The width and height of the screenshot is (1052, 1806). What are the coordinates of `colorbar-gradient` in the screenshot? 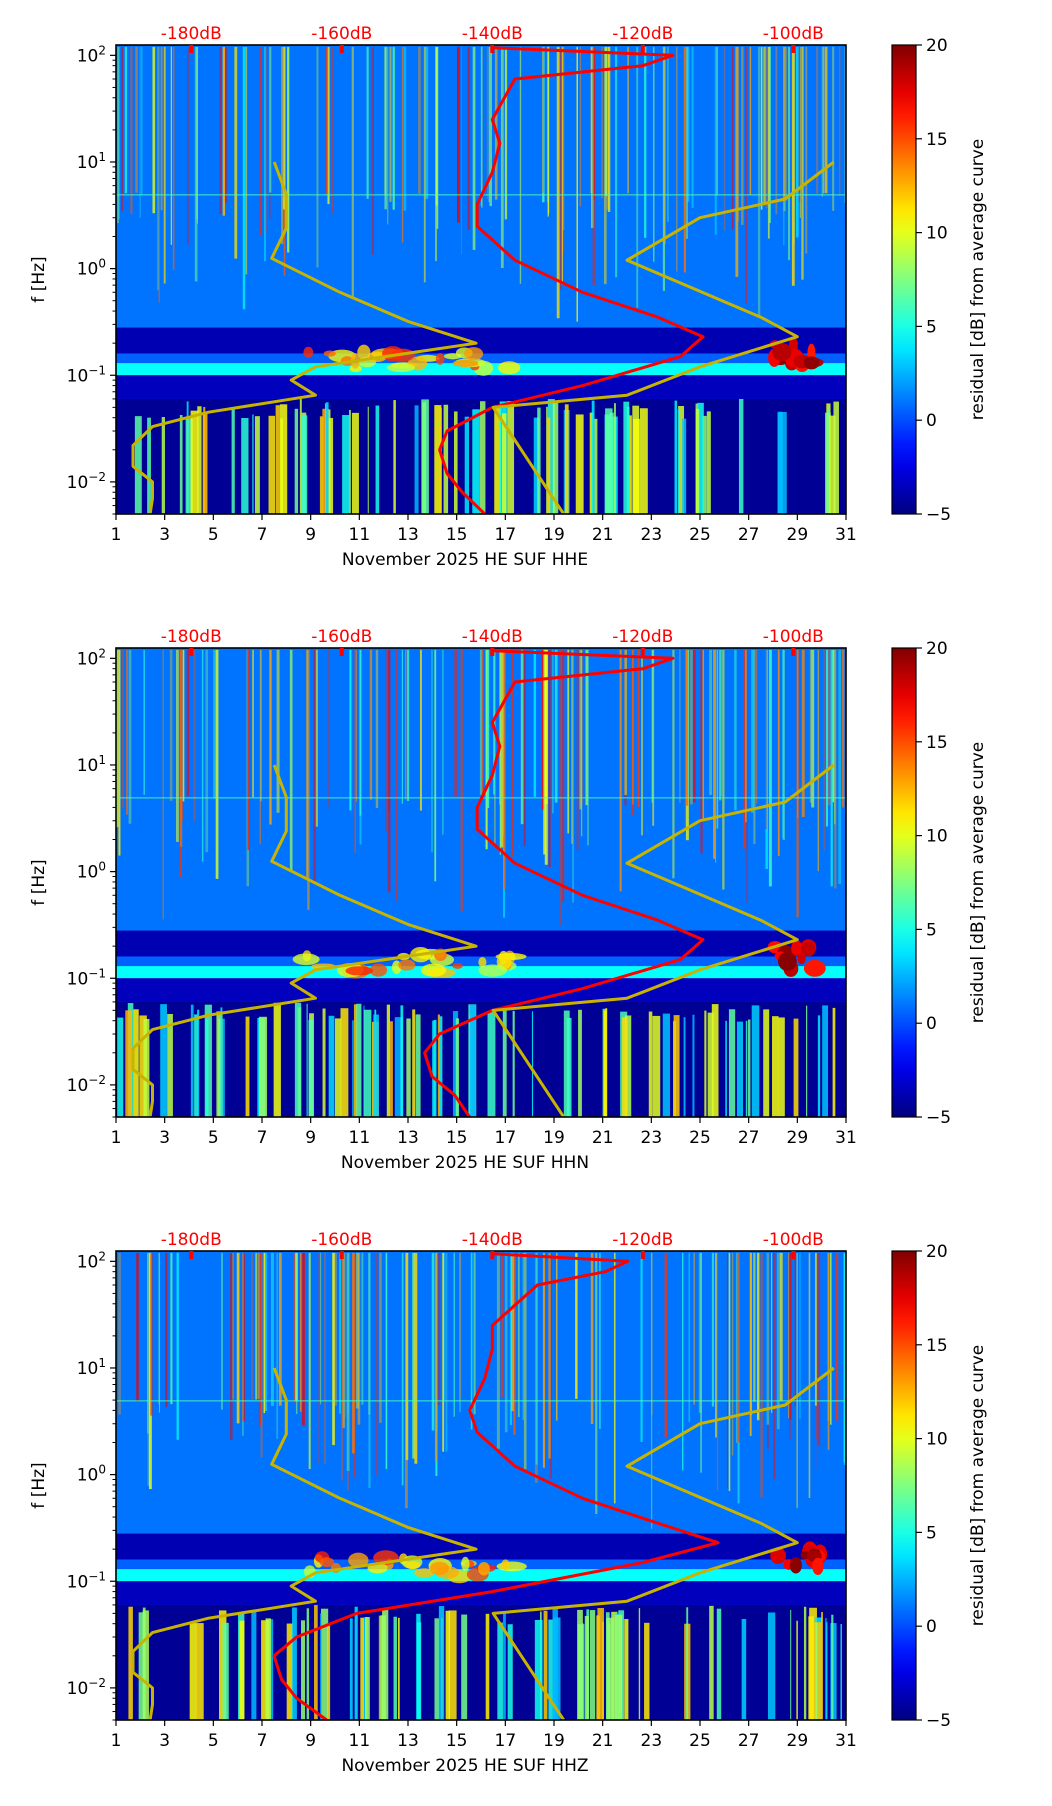 It's located at (904, 1485).